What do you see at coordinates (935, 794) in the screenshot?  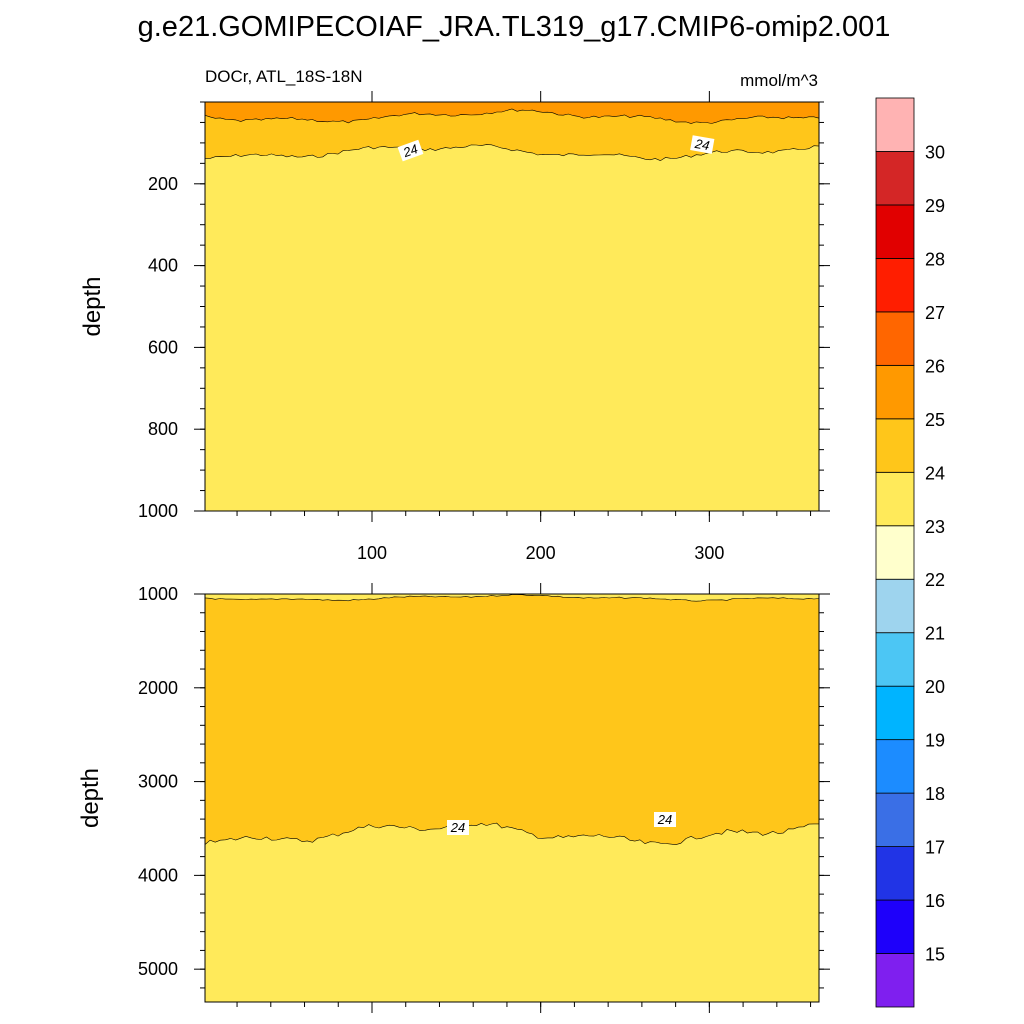 I see `colorbar-label: 18` at bounding box center [935, 794].